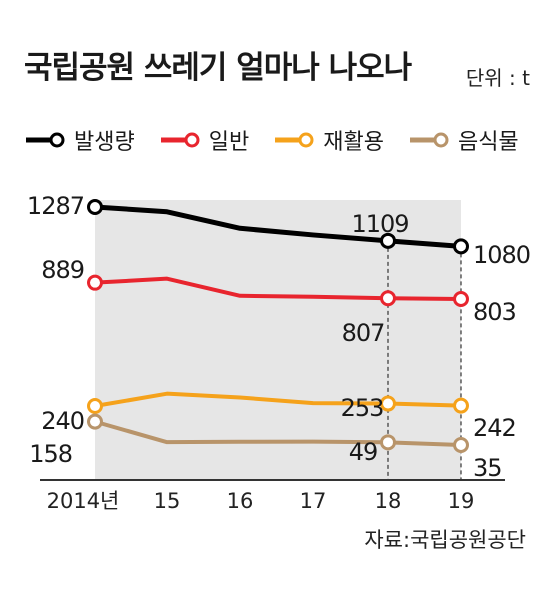 Image resolution: width=560 pixels, height=590 pixels. I want to click on x-tick-label: 18, so click(388, 501).